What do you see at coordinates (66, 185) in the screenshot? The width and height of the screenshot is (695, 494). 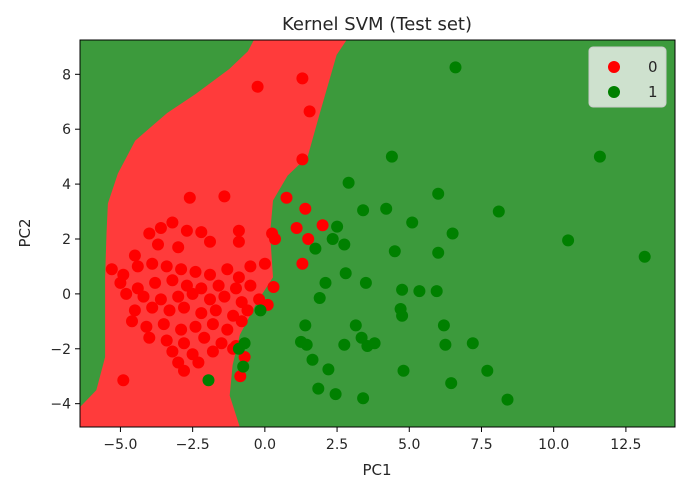 I see `y-tick-label: 4` at bounding box center [66, 185].